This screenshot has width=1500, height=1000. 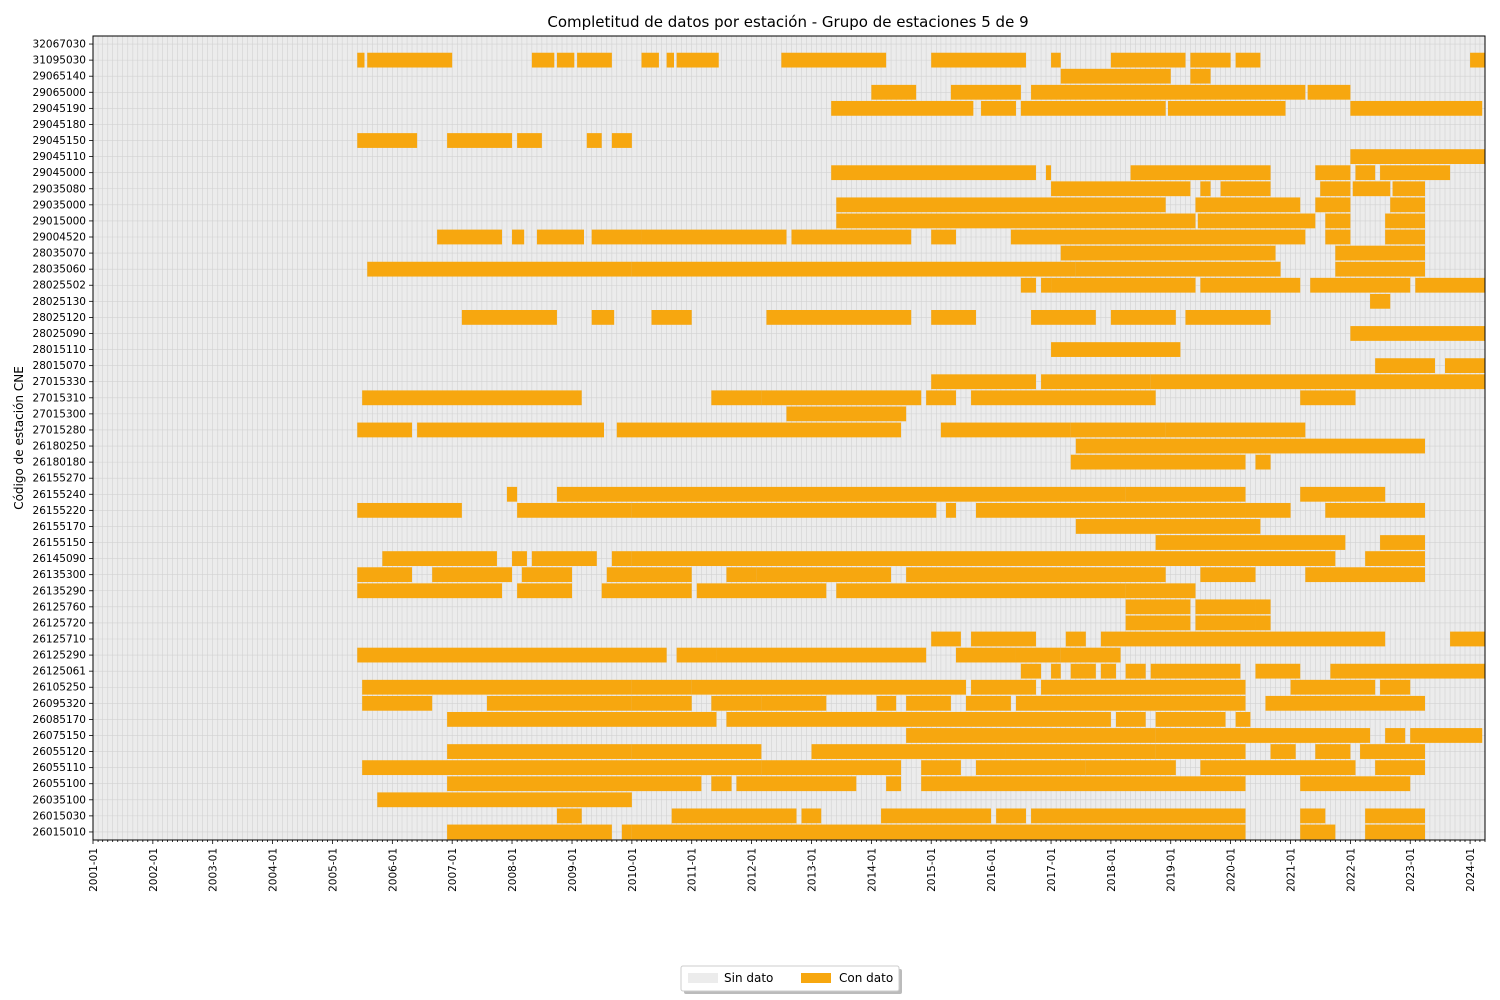 I want to click on x-tick-label: 2003-01, so click(x=214, y=870).